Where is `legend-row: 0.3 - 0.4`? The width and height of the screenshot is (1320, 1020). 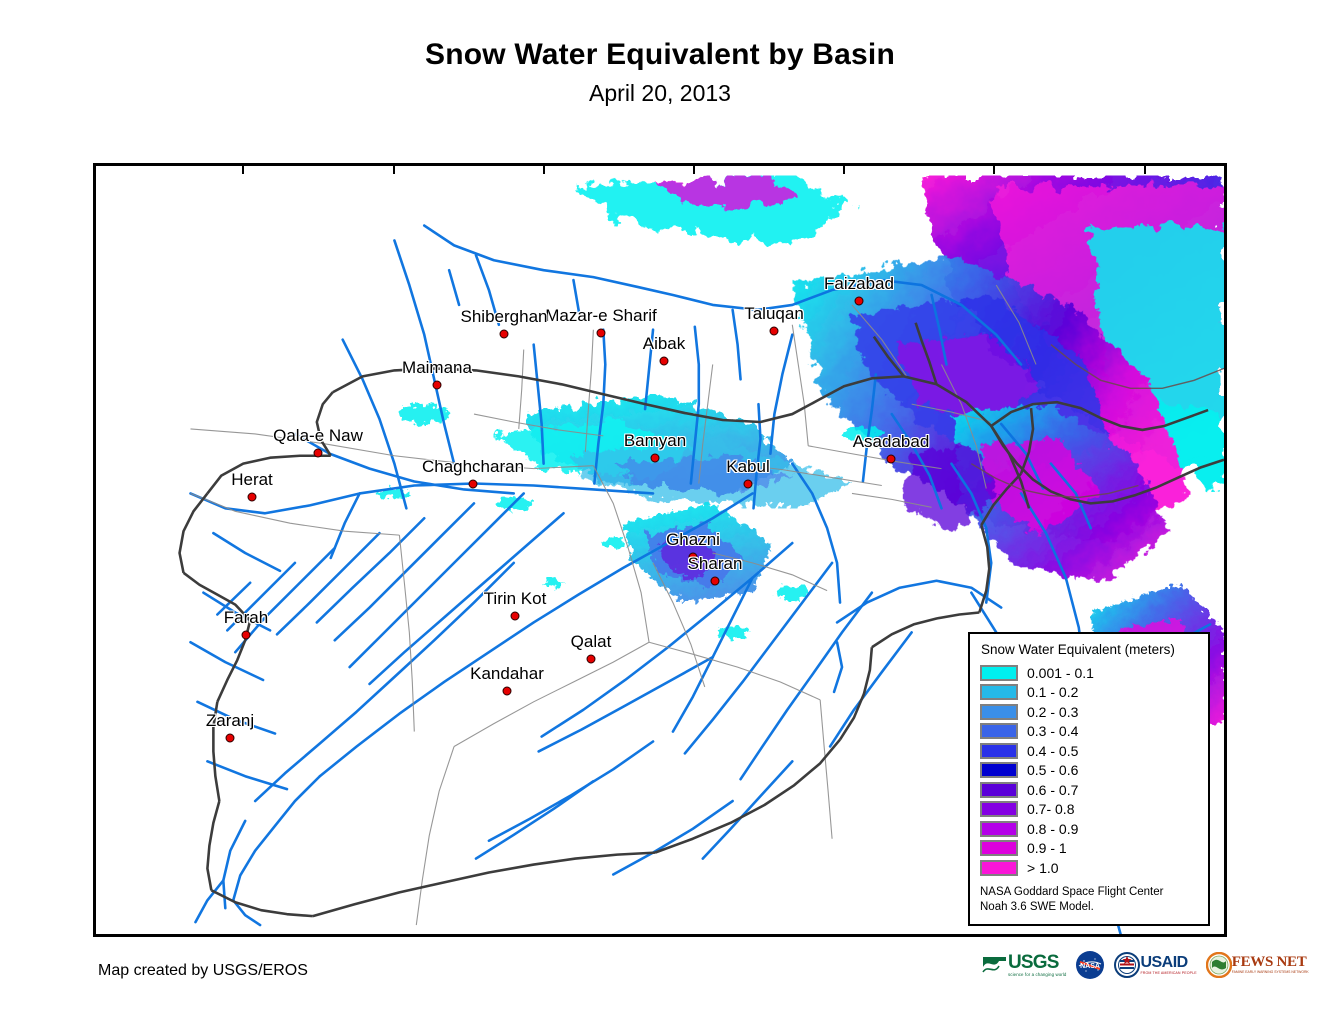
legend-row: 0.3 - 0.4 is located at coordinates (1089, 732).